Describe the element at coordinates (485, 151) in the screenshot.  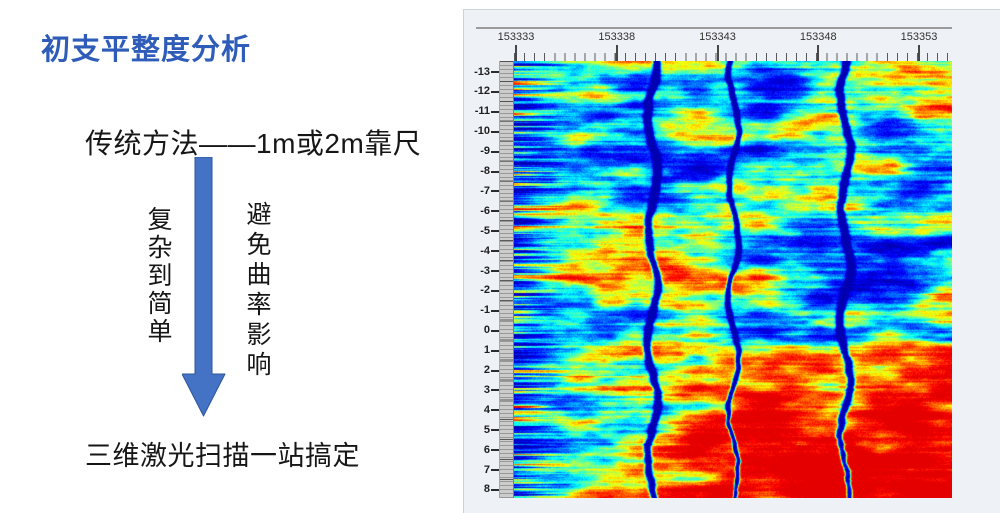
I see `y-tick-label: -9` at that location.